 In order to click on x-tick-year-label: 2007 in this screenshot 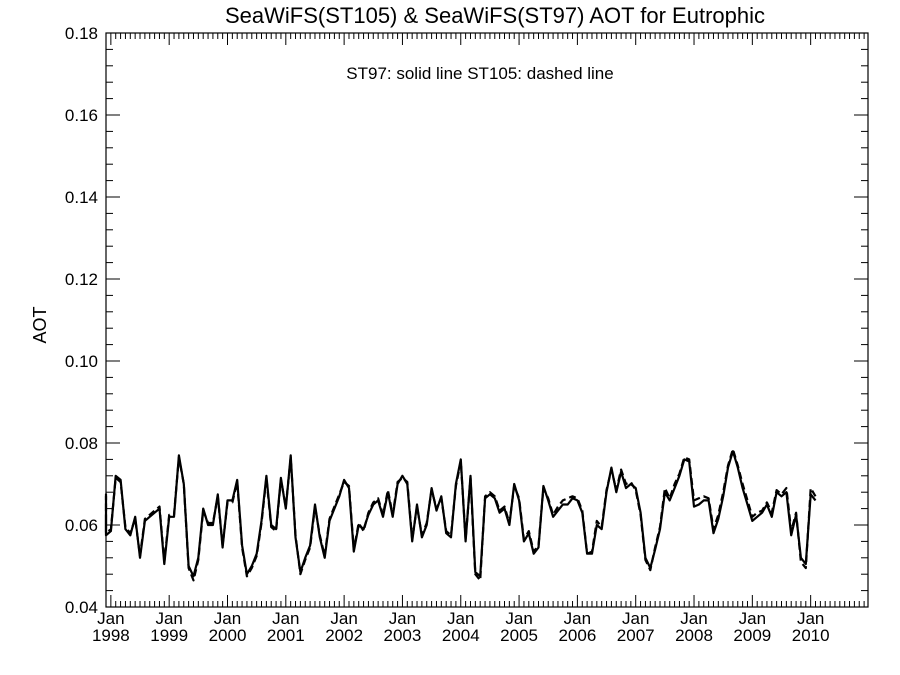, I will do `click(636, 635)`.